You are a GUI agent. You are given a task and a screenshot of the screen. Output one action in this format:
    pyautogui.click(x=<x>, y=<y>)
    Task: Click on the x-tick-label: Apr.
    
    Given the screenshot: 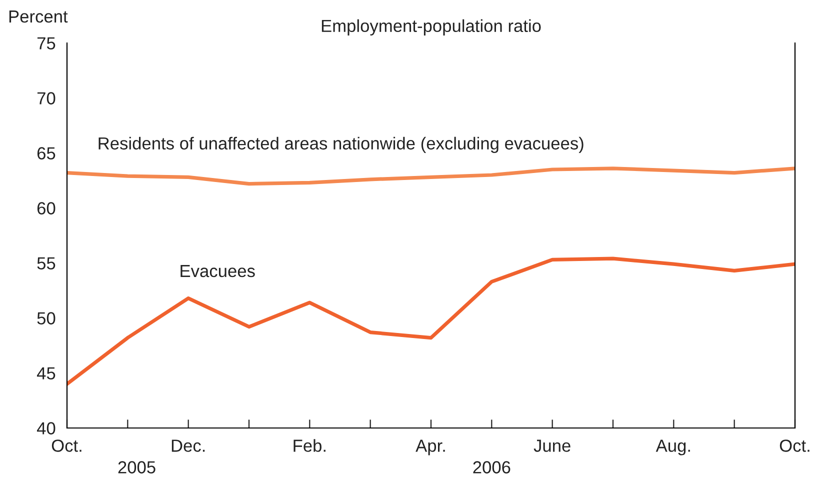 What is the action you would take?
    pyautogui.click(x=430, y=448)
    